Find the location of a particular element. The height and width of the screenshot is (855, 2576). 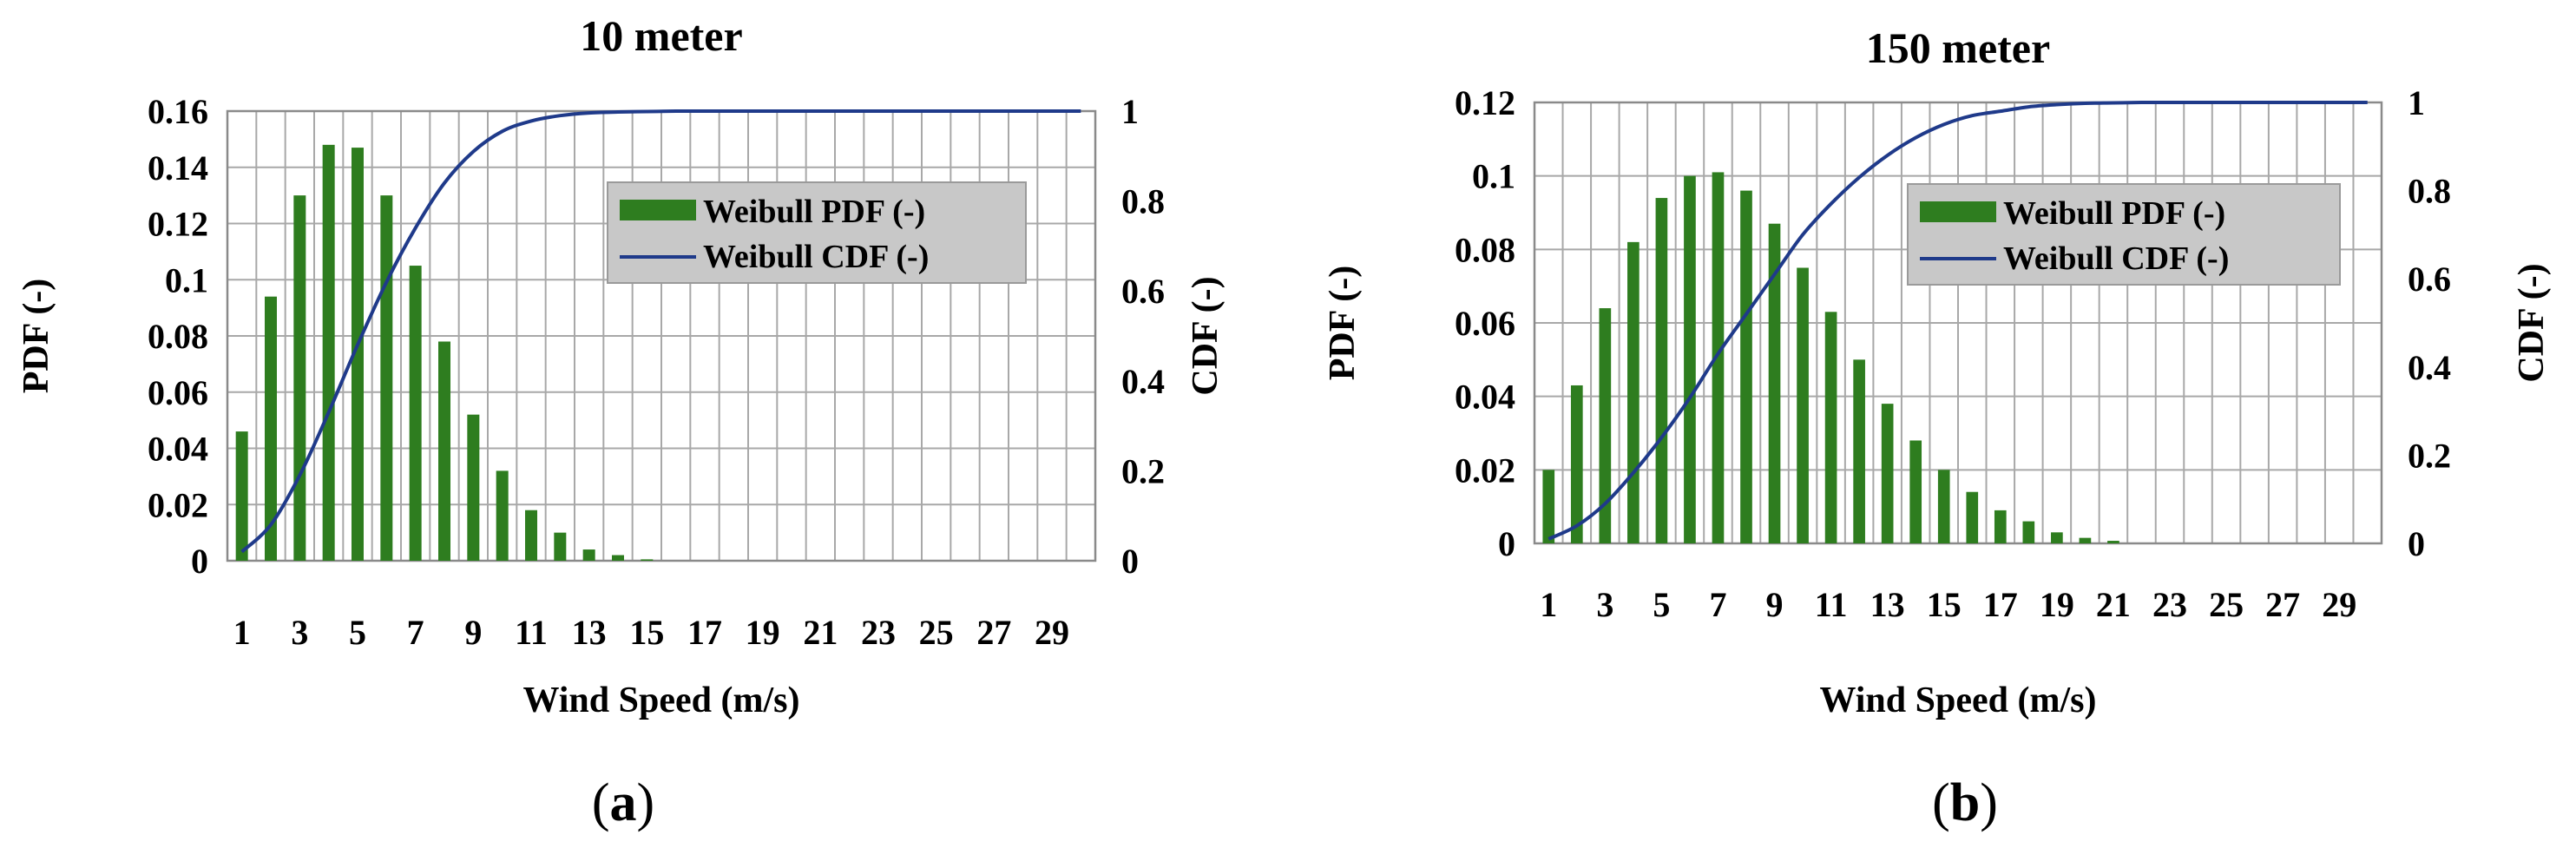

legend-box is located at coordinates (2124, 235).